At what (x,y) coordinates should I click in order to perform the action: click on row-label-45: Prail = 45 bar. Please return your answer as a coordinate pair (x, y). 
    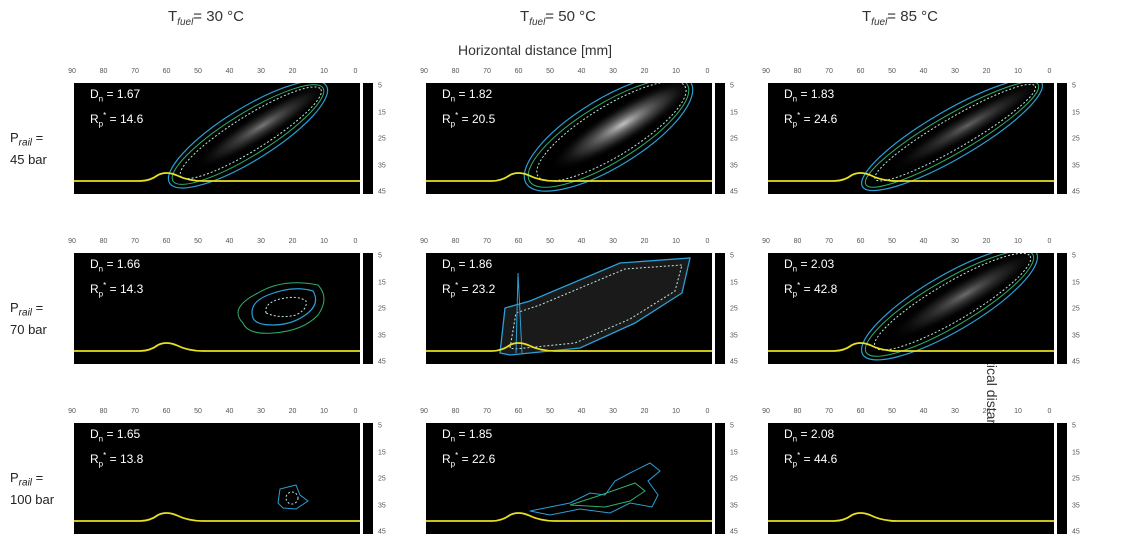
    Looking at the image, I should click on (28, 148).